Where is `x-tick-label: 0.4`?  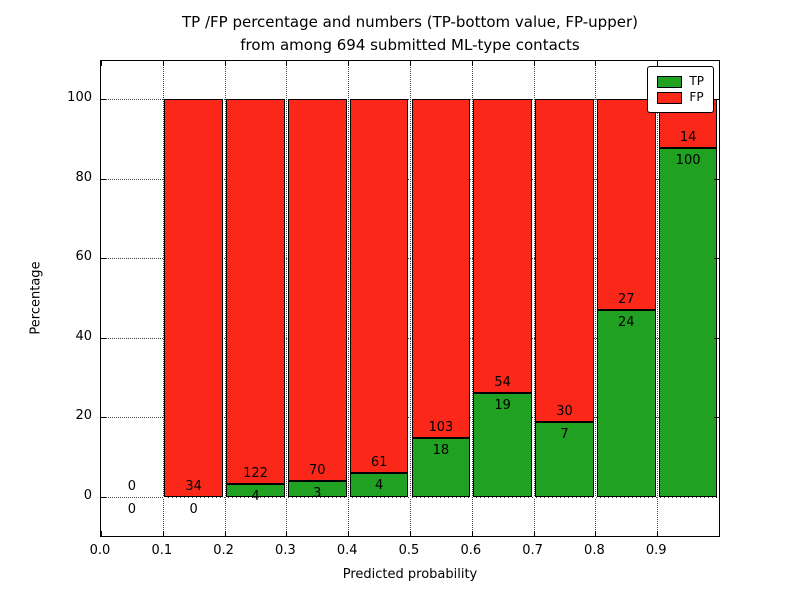
x-tick-label: 0.4 is located at coordinates (347, 550).